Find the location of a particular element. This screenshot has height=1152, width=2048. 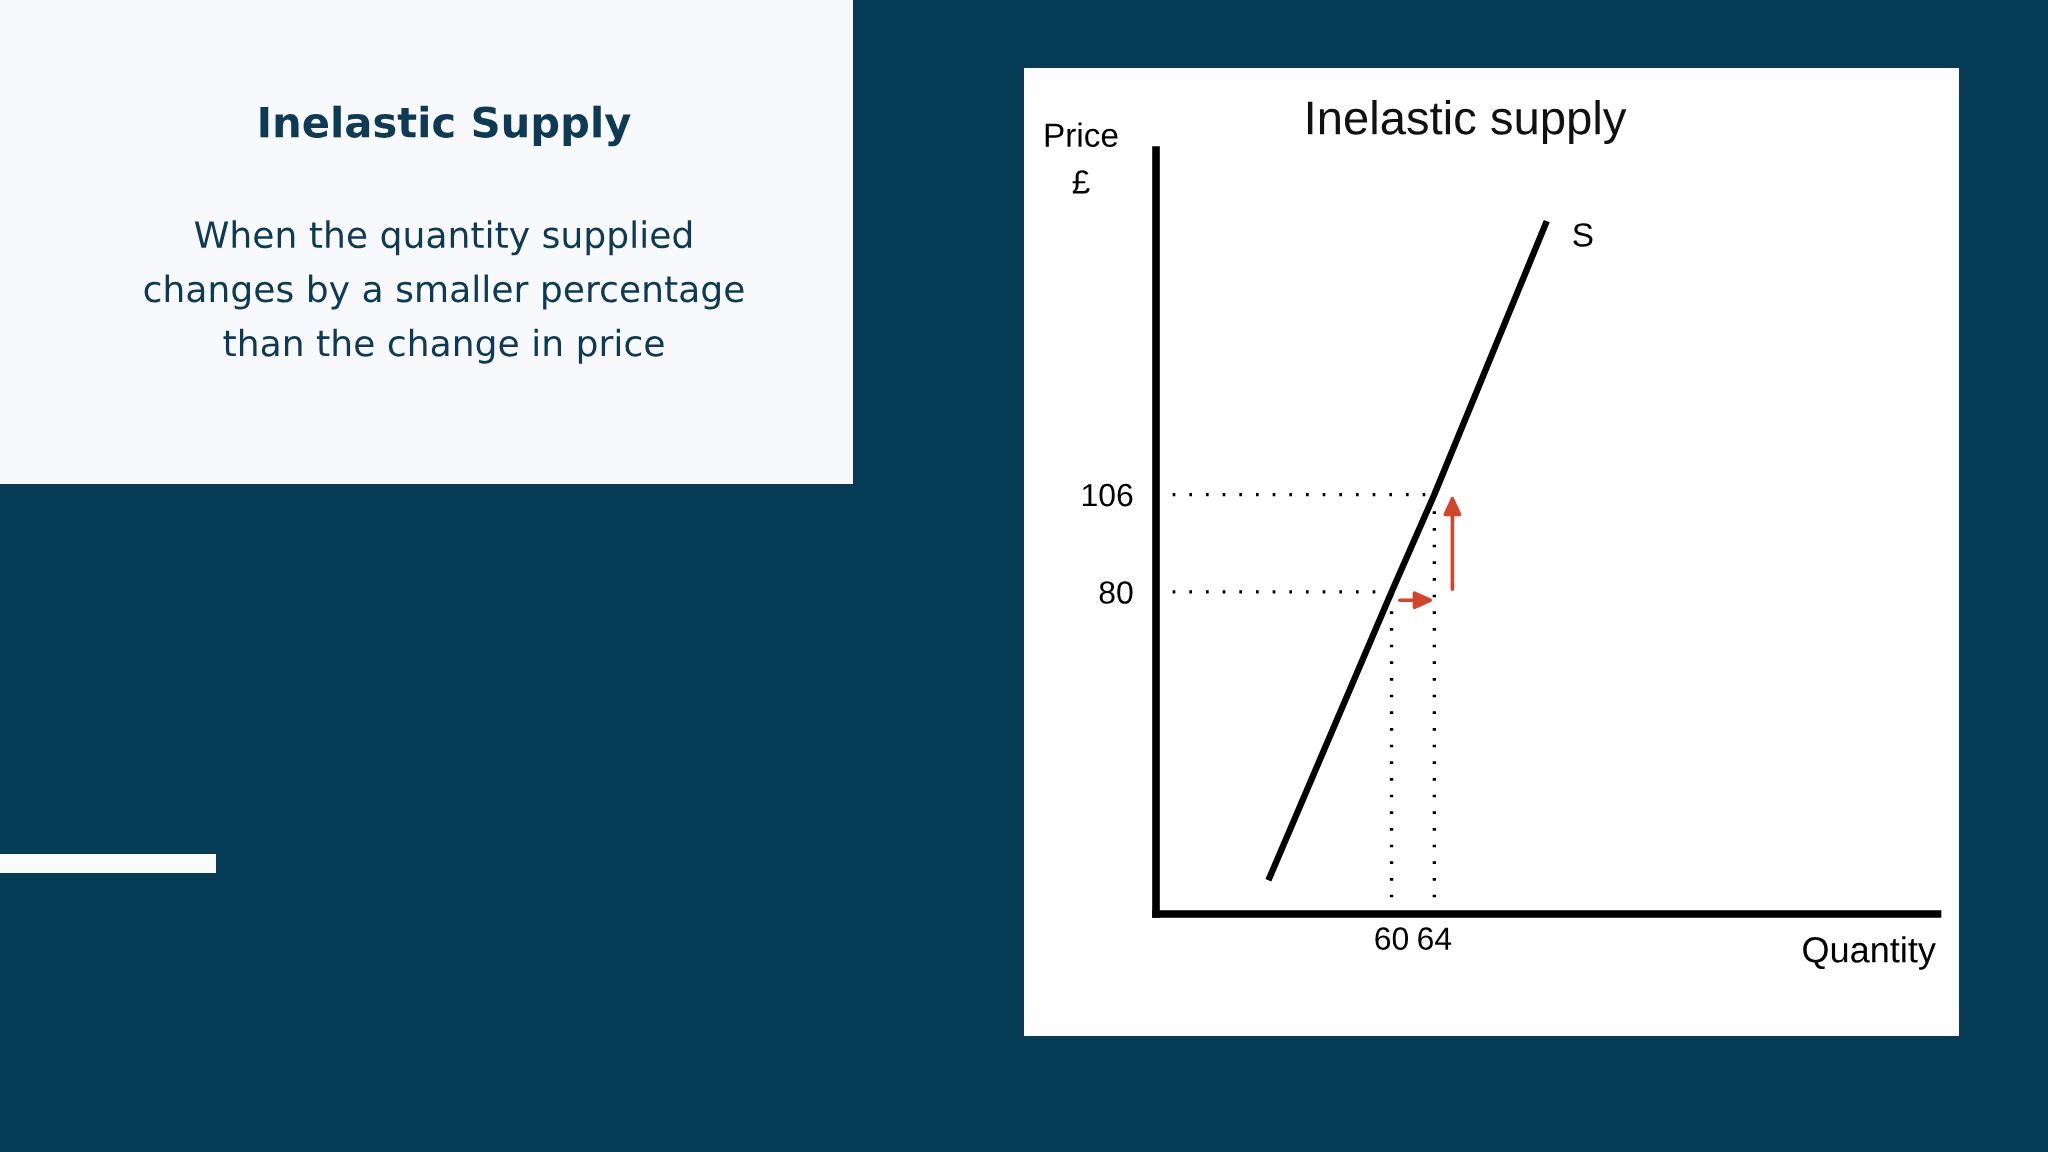

y-tick-label: 106 is located at coordinates (1107, 495).